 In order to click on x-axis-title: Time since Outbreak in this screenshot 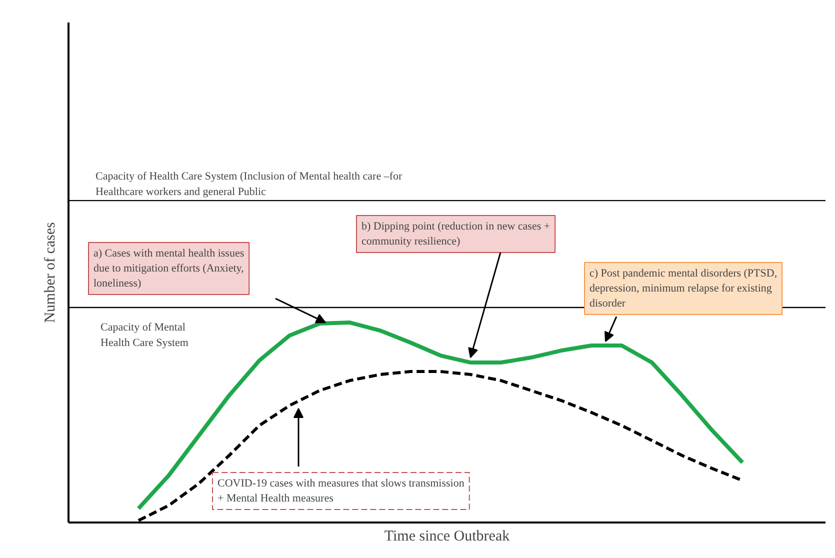, I will do `click(447, 536)`.